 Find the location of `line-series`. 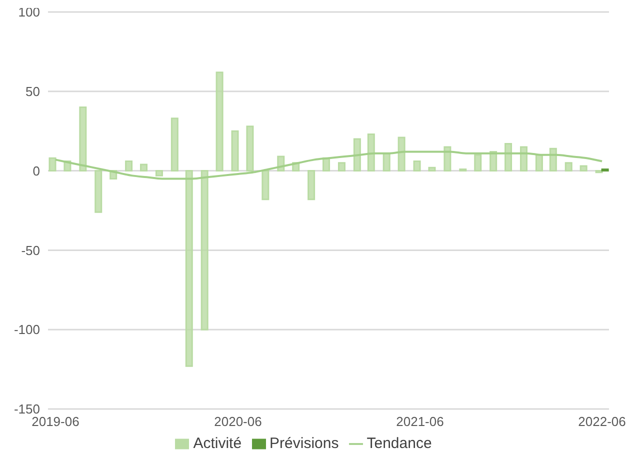

line-series is located at coordinates (329, 165).